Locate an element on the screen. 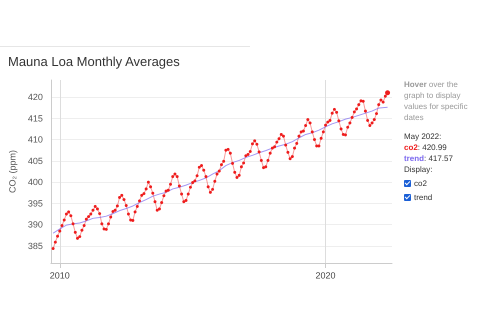 Image resolution: width=480 pixels, height=320 pixels. y-tick-label: 415 is located at coordinates (35, 118).